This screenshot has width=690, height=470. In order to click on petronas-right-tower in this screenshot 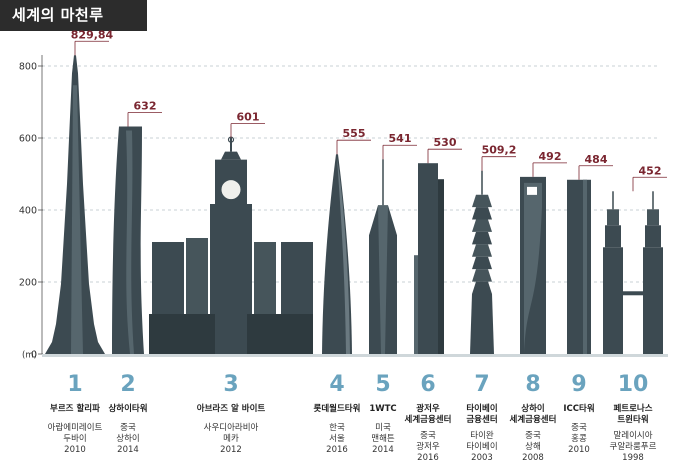, I will do `click(653, 300)`.